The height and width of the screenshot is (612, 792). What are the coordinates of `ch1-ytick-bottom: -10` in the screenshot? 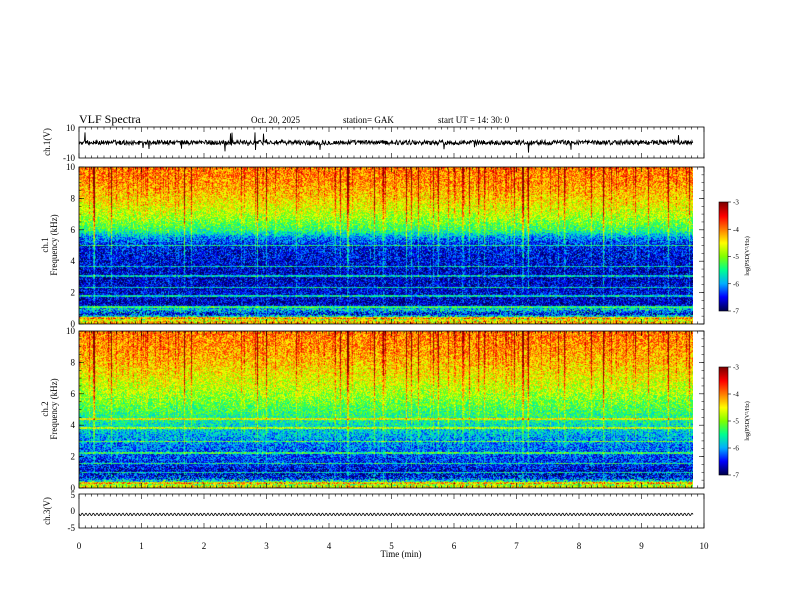 It's located at (69, 158).